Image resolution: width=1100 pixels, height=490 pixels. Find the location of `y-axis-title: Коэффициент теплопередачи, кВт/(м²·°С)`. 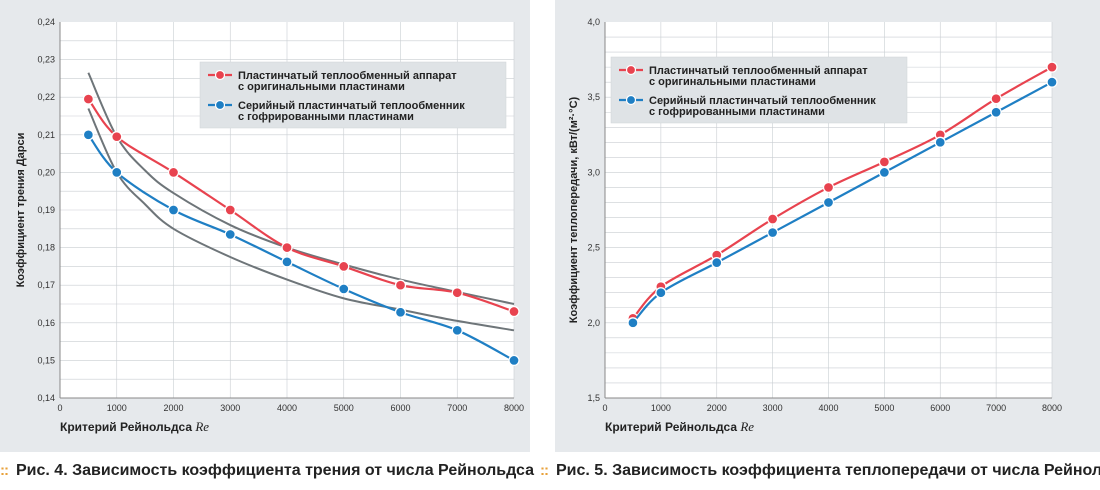

y-axis-title: Коэффициент теплопередачи, кВт/(м²·°С) is located at coordinates (574, 209).